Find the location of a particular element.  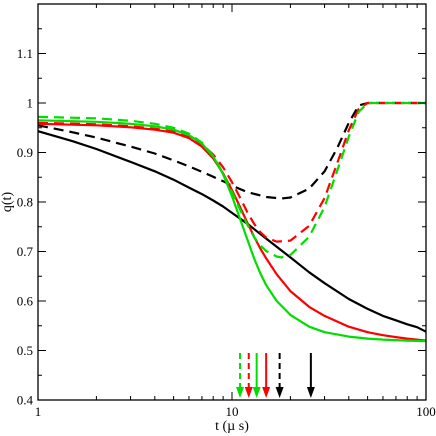

arrow-layer is located at coordinates (275, 375).